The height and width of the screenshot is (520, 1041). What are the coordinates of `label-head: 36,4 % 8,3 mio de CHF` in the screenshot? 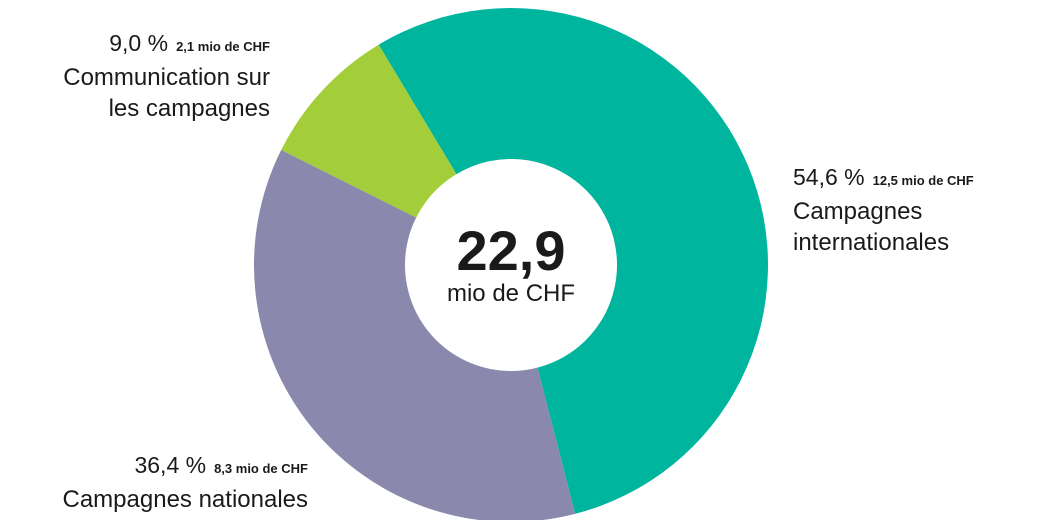 It's located at (154, 467).